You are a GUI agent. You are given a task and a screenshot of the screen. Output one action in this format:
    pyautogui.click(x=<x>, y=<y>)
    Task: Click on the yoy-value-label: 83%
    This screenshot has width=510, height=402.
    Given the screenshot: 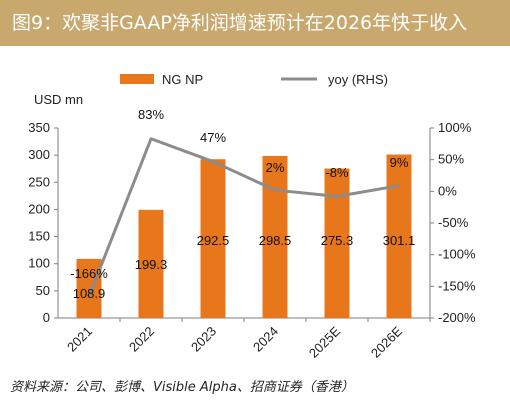 What is the action you would take?
    pyautogui.click(x=151, y=114)
    